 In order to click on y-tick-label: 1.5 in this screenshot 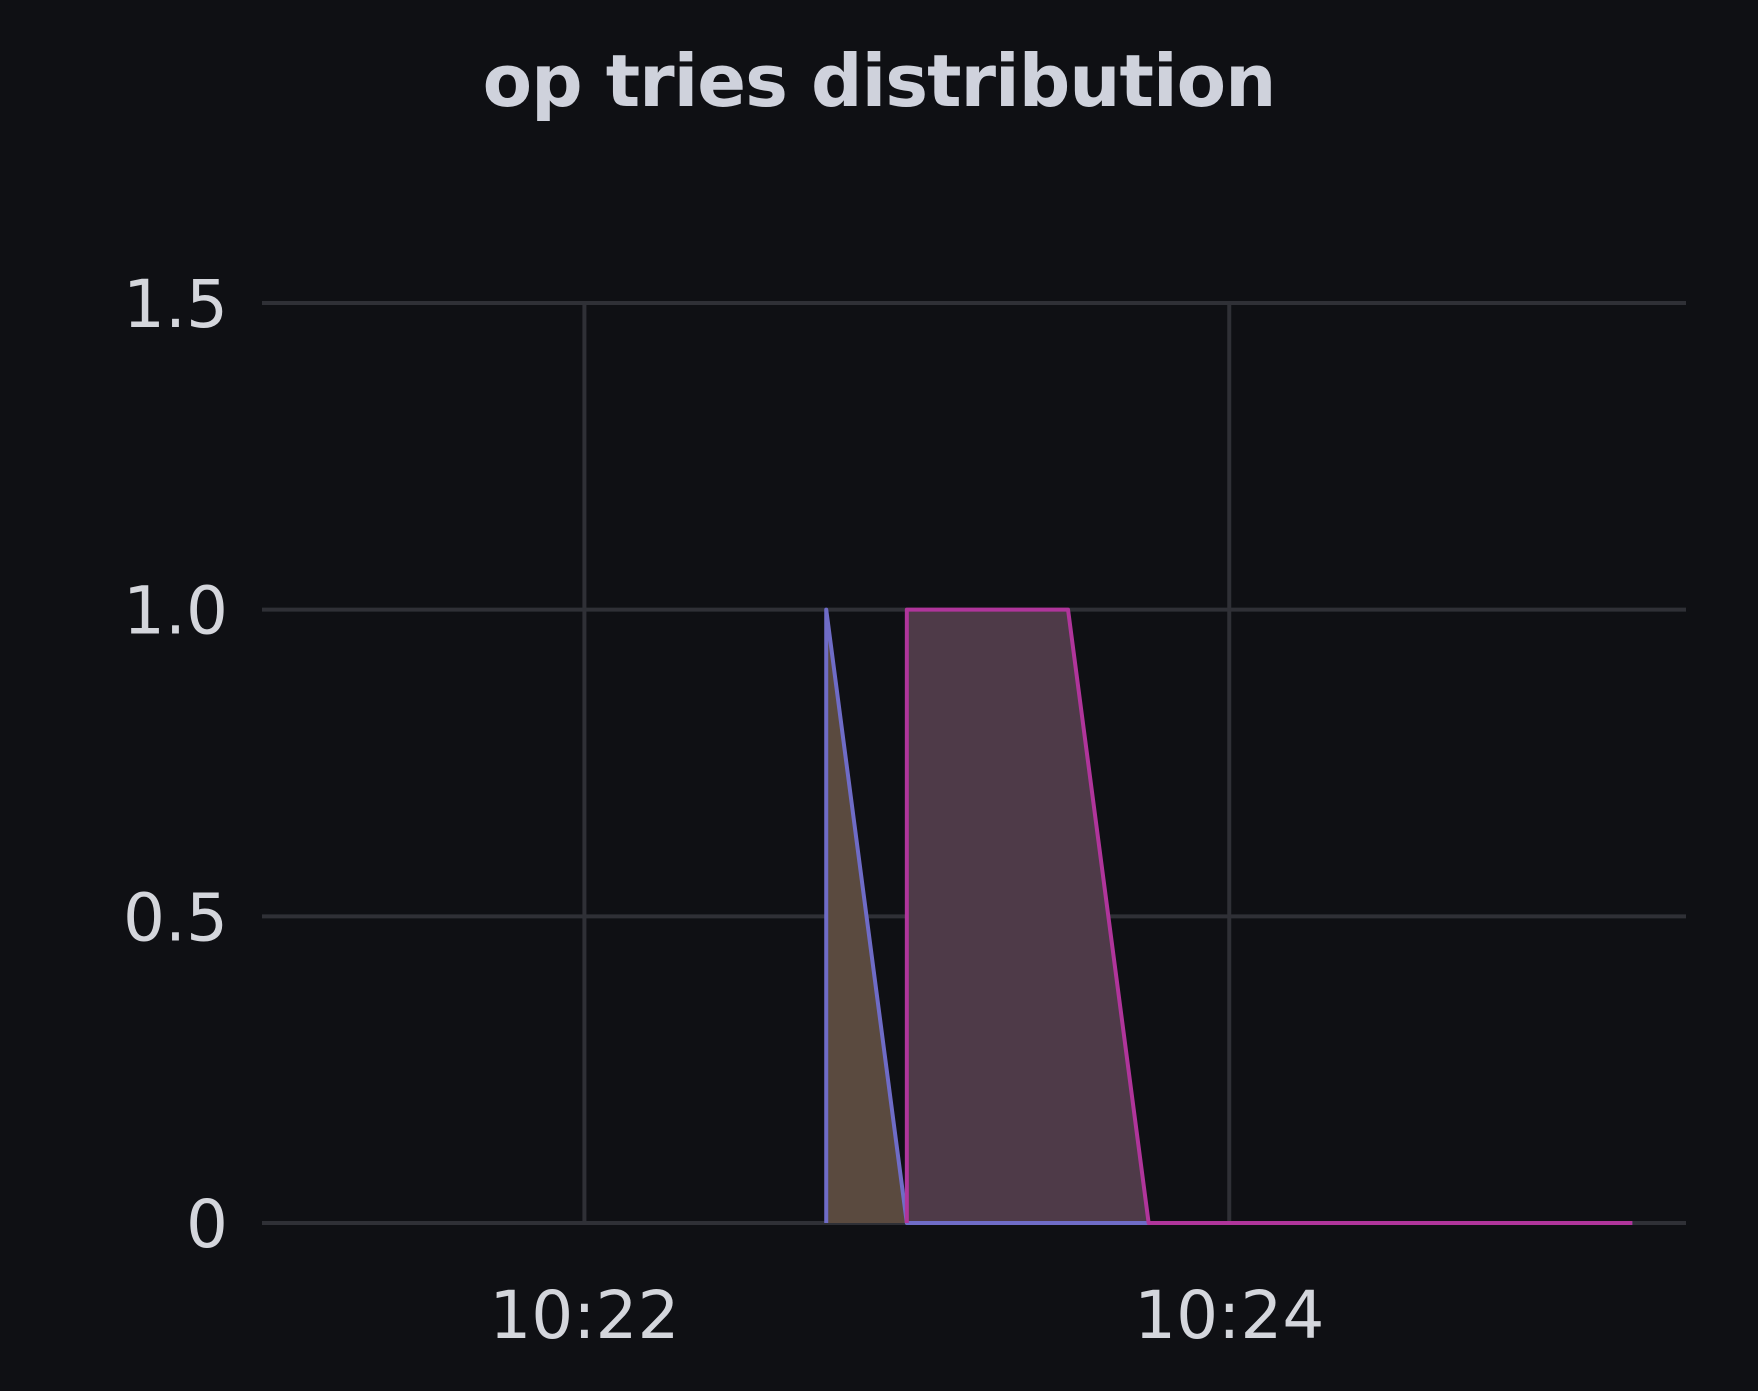, I will do `click(175, 304)`.